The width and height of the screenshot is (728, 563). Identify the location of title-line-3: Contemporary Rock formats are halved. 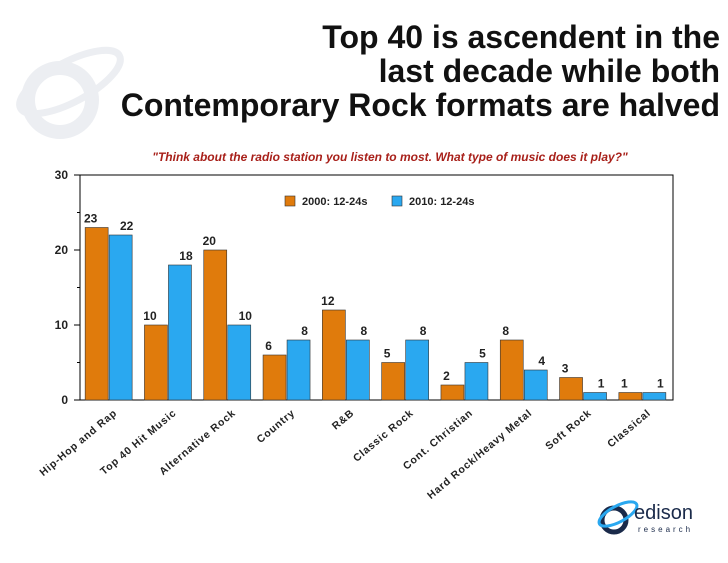
(420, 105).